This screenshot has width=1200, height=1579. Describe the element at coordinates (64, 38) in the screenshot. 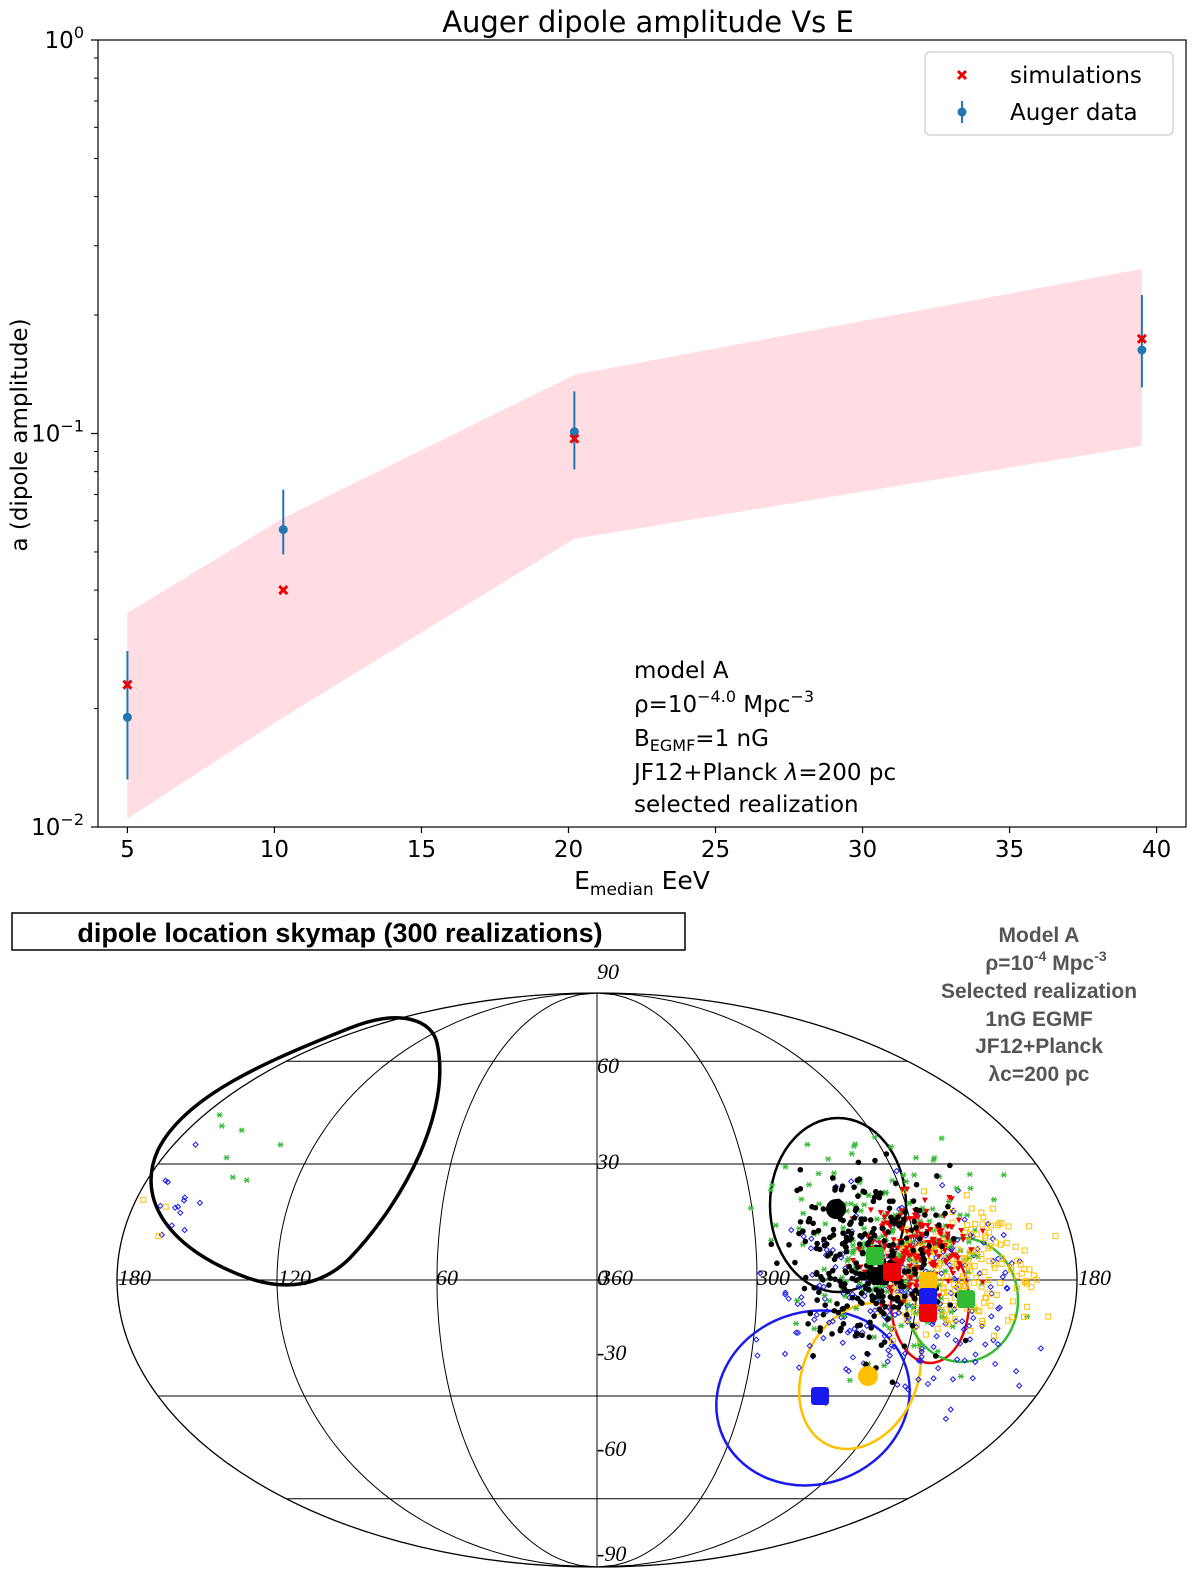

I see `y-tick-label: 100` at that location.